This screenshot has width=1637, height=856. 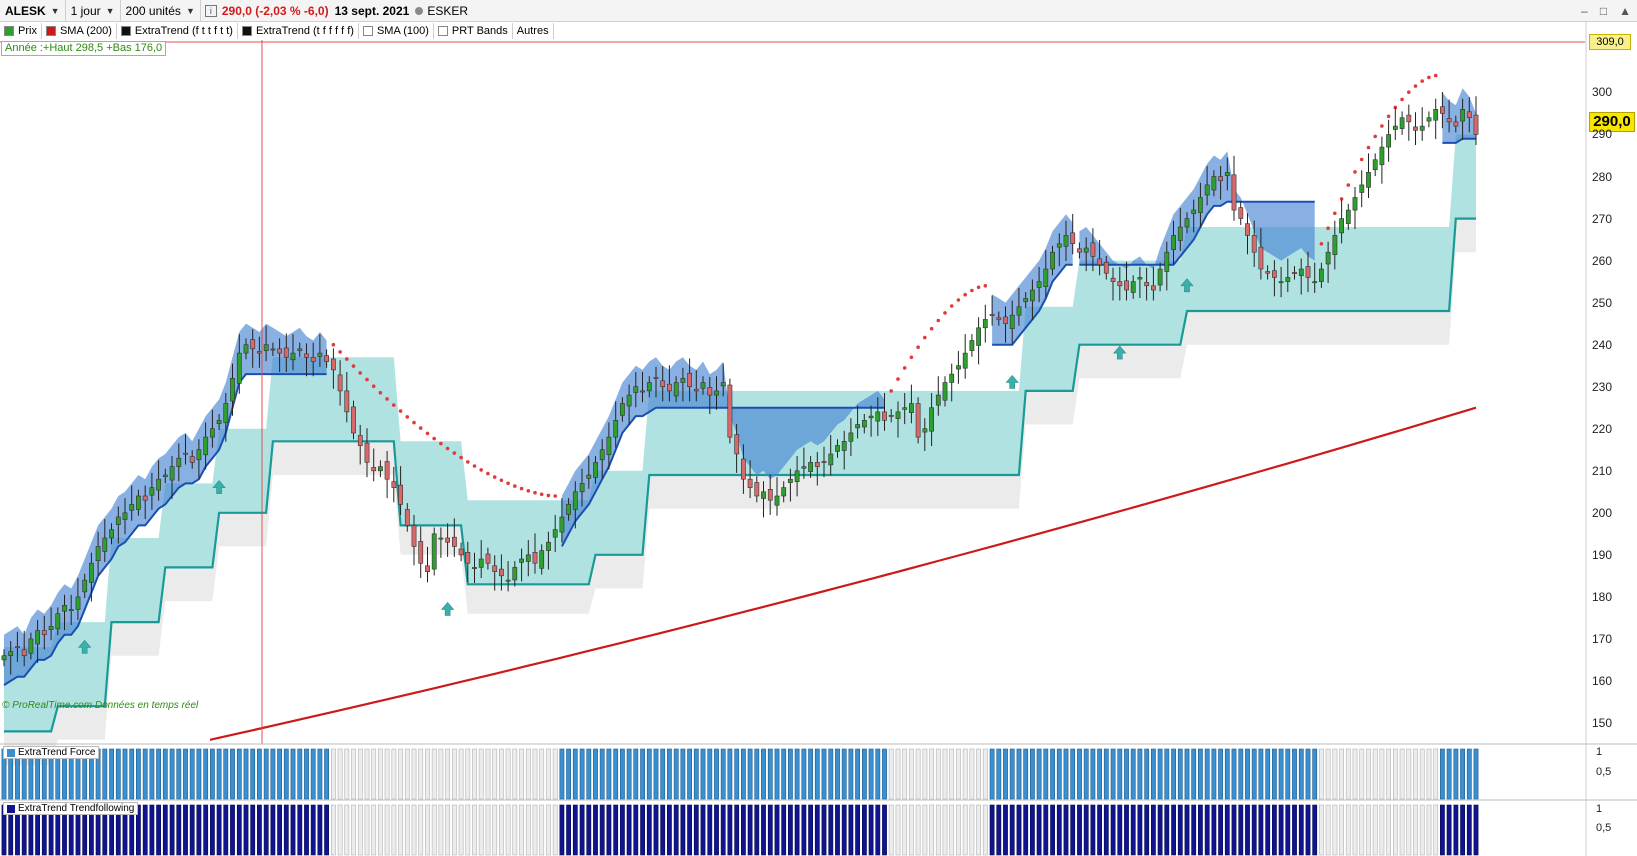 What do you see at coordinates (1602, 638) in the screenshot?
I see `price-axis-tick: 170` at bounding box center [1602, 638].